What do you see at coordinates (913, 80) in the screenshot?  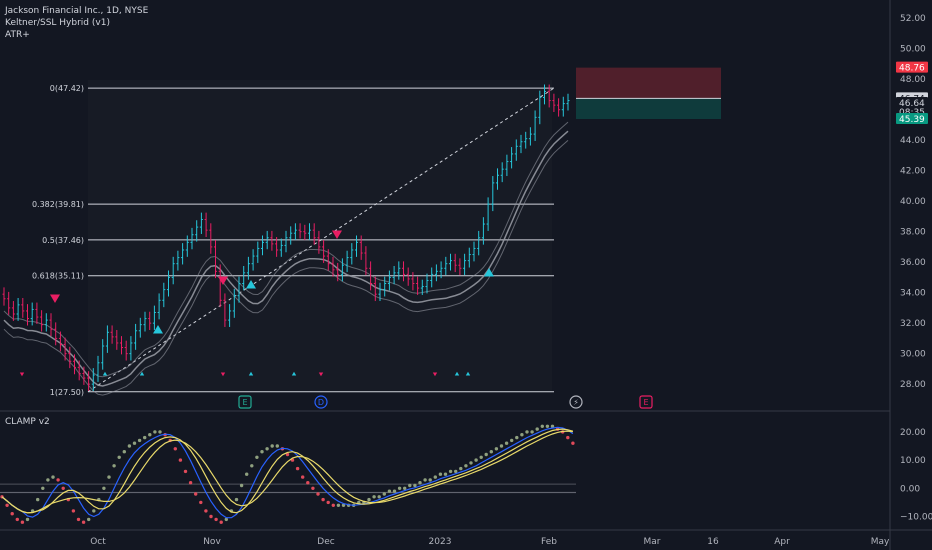 I see `price-tick-label: 48.00` at bounding box center [913, 80].